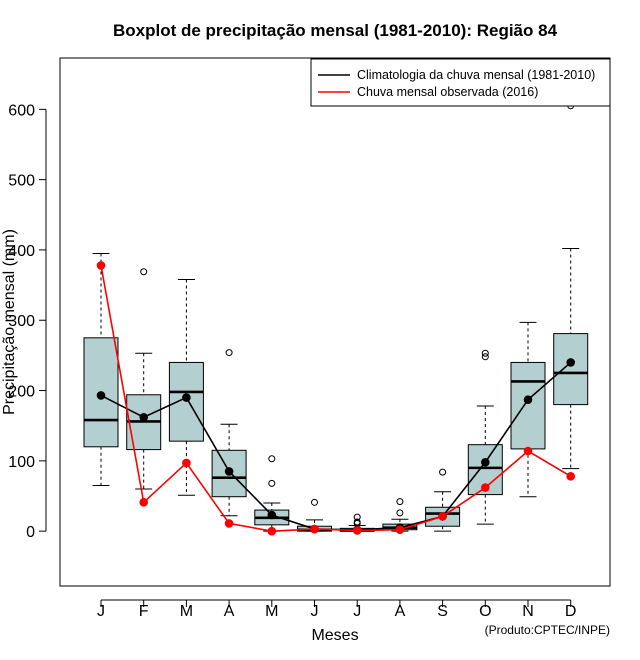 The image size is (640, 660). What do you see at coordinates (21, 321) in the screenshot?
I see `y-tick-label: 300` at bounding box center [21, 321].